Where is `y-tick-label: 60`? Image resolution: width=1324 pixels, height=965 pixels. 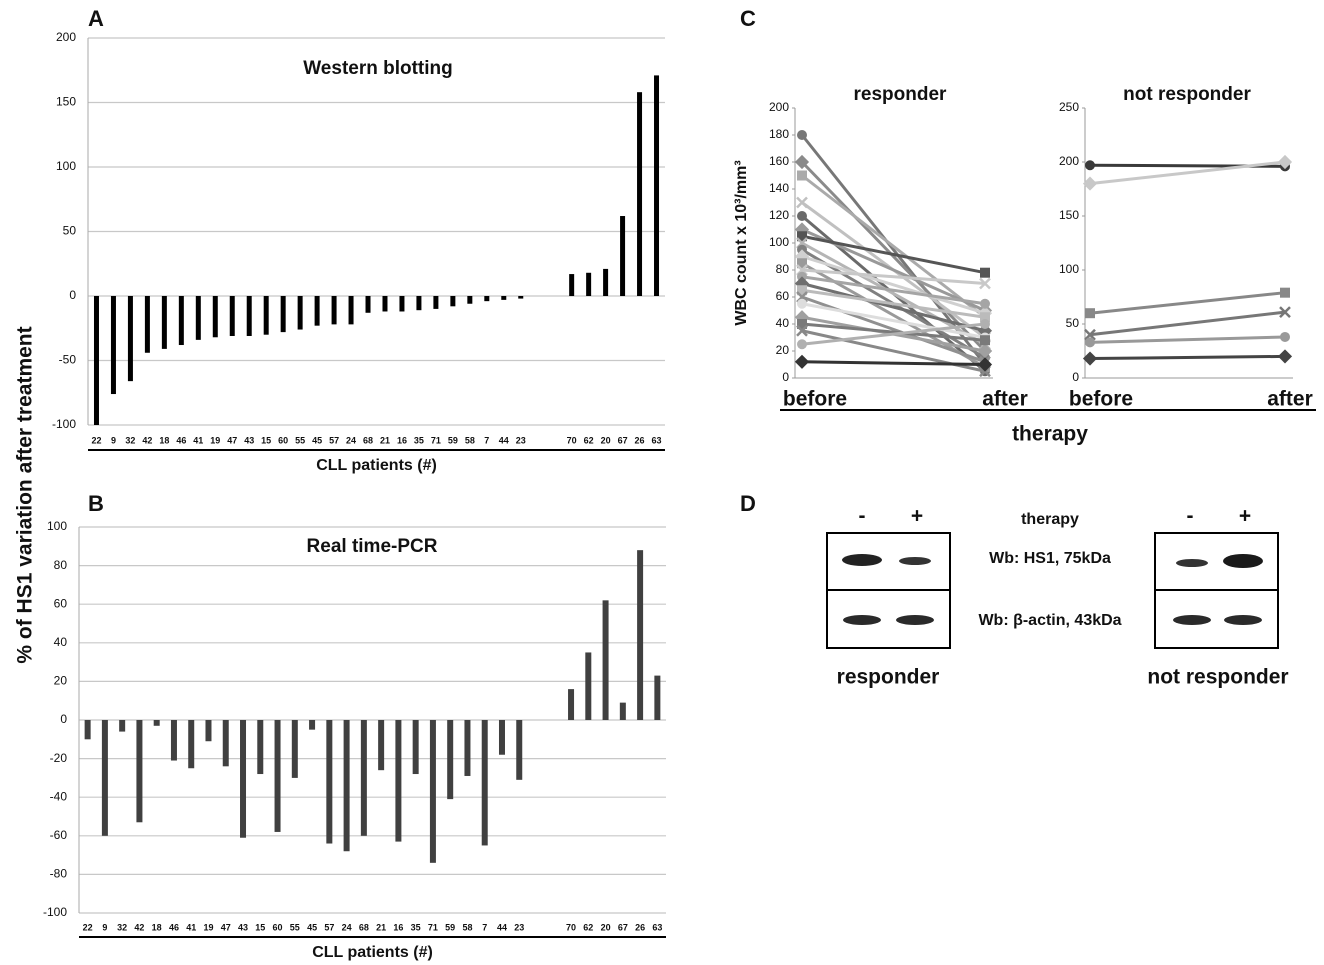
y-tick-label: 60 is located at coordinates (783, 296).